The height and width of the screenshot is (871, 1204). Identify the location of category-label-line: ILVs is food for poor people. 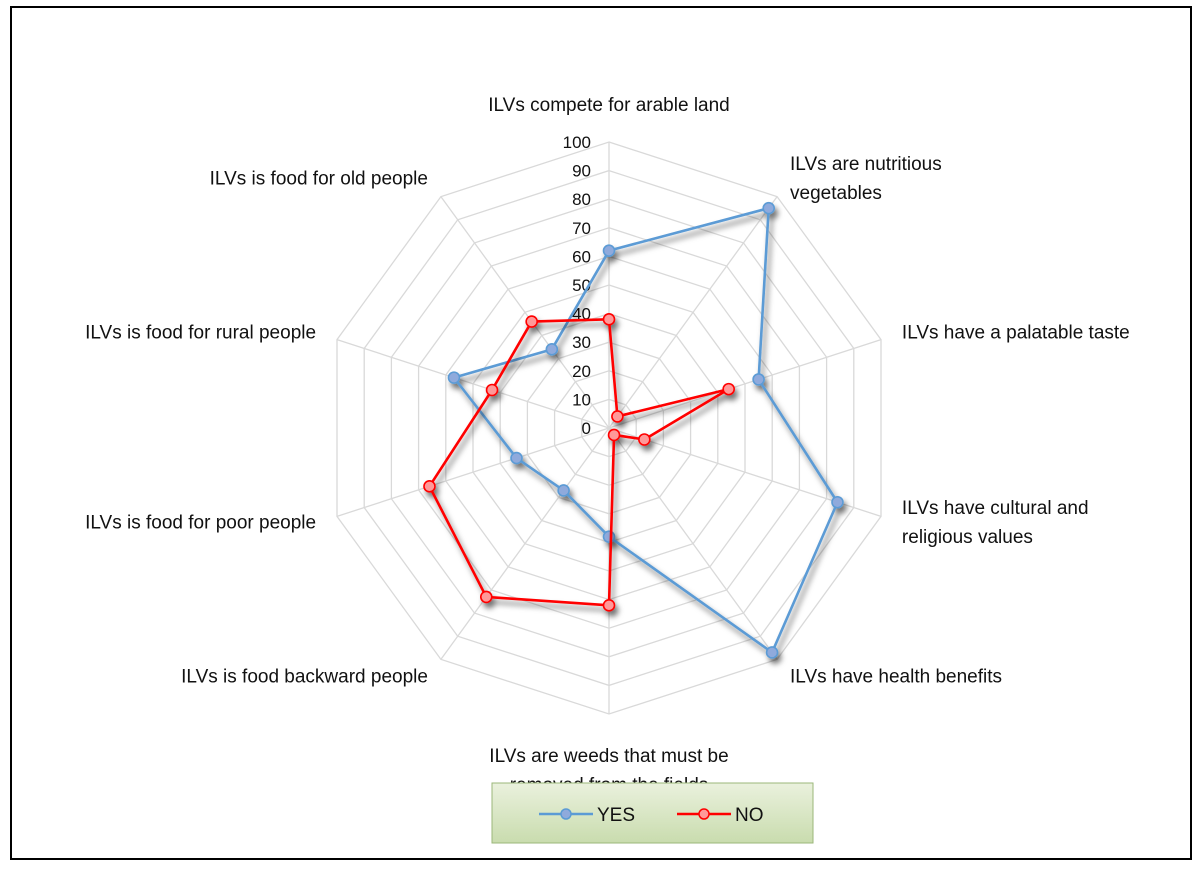
(200, 523).